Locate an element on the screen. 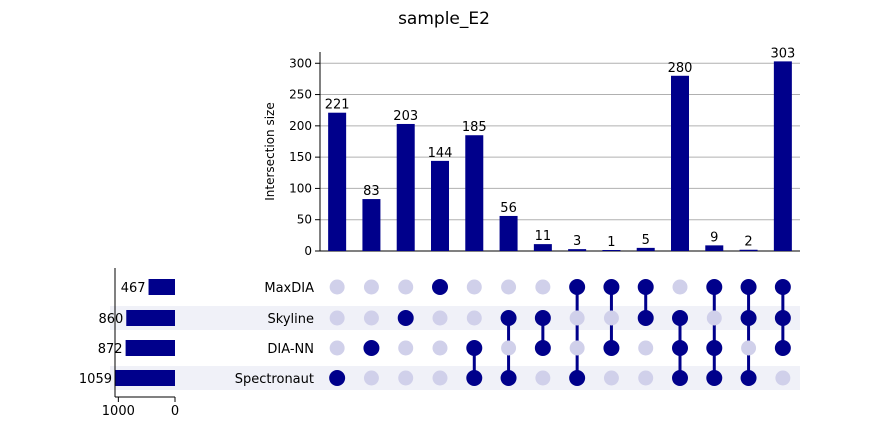  membership-matrix is located at coordinates (560, 332).